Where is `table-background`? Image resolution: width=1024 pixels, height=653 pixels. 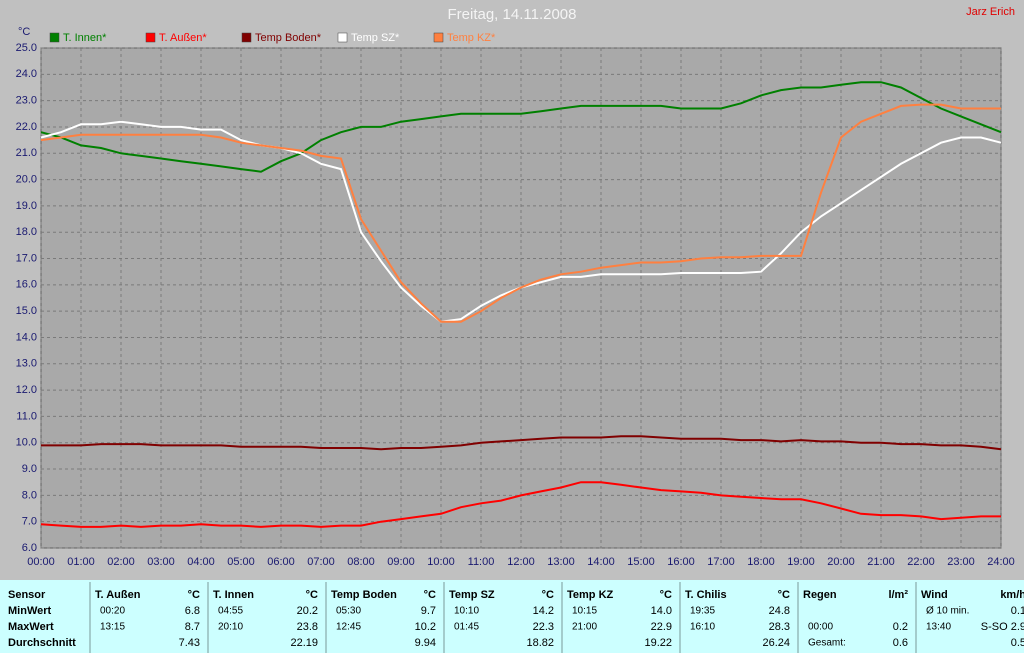
table-background is located at coordinates (512, 616).